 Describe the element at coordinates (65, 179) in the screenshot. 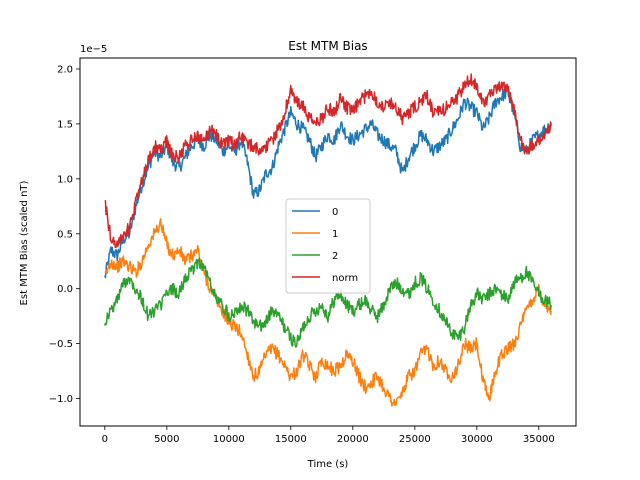

I see `y-tick-label: 1.0` at that location.